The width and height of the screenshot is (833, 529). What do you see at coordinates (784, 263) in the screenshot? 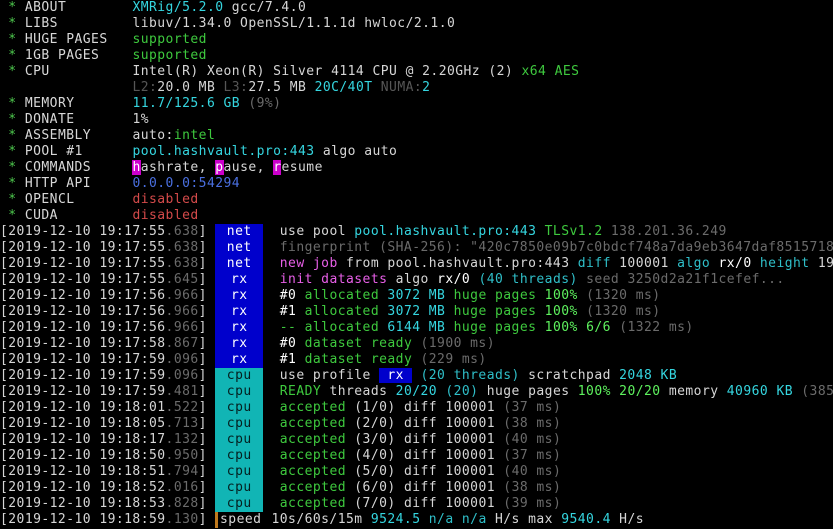
I see `log-text: height` at bounding box center [784, 263].